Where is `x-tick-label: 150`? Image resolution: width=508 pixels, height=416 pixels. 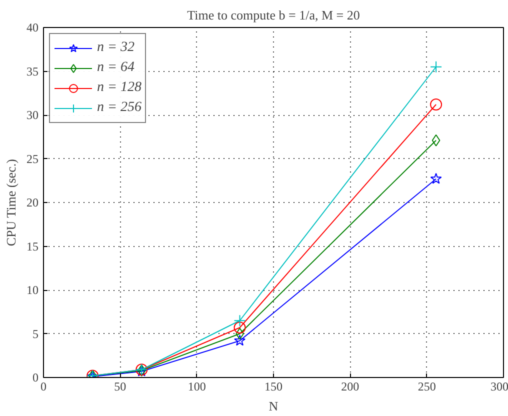 x-tick-label: 150 is located at coordinates (273, 387).